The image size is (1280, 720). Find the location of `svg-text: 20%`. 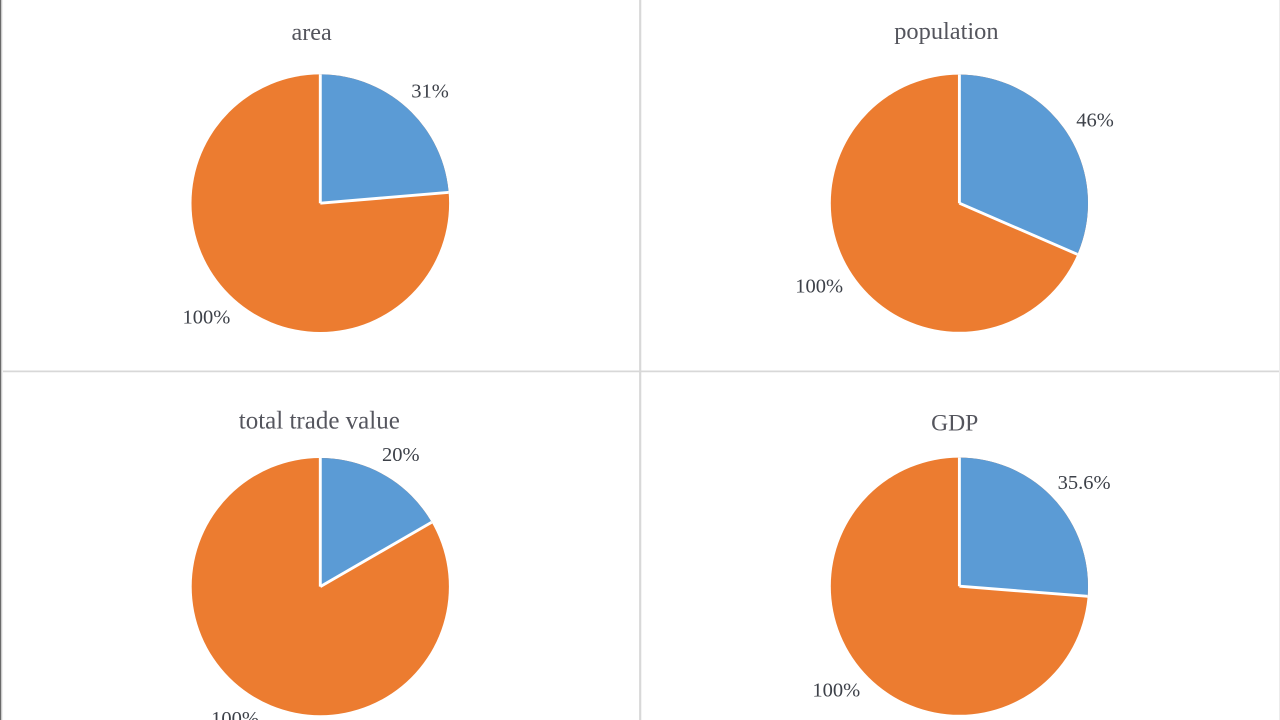

svg-text: 20% is located at coordinates (401, 455).